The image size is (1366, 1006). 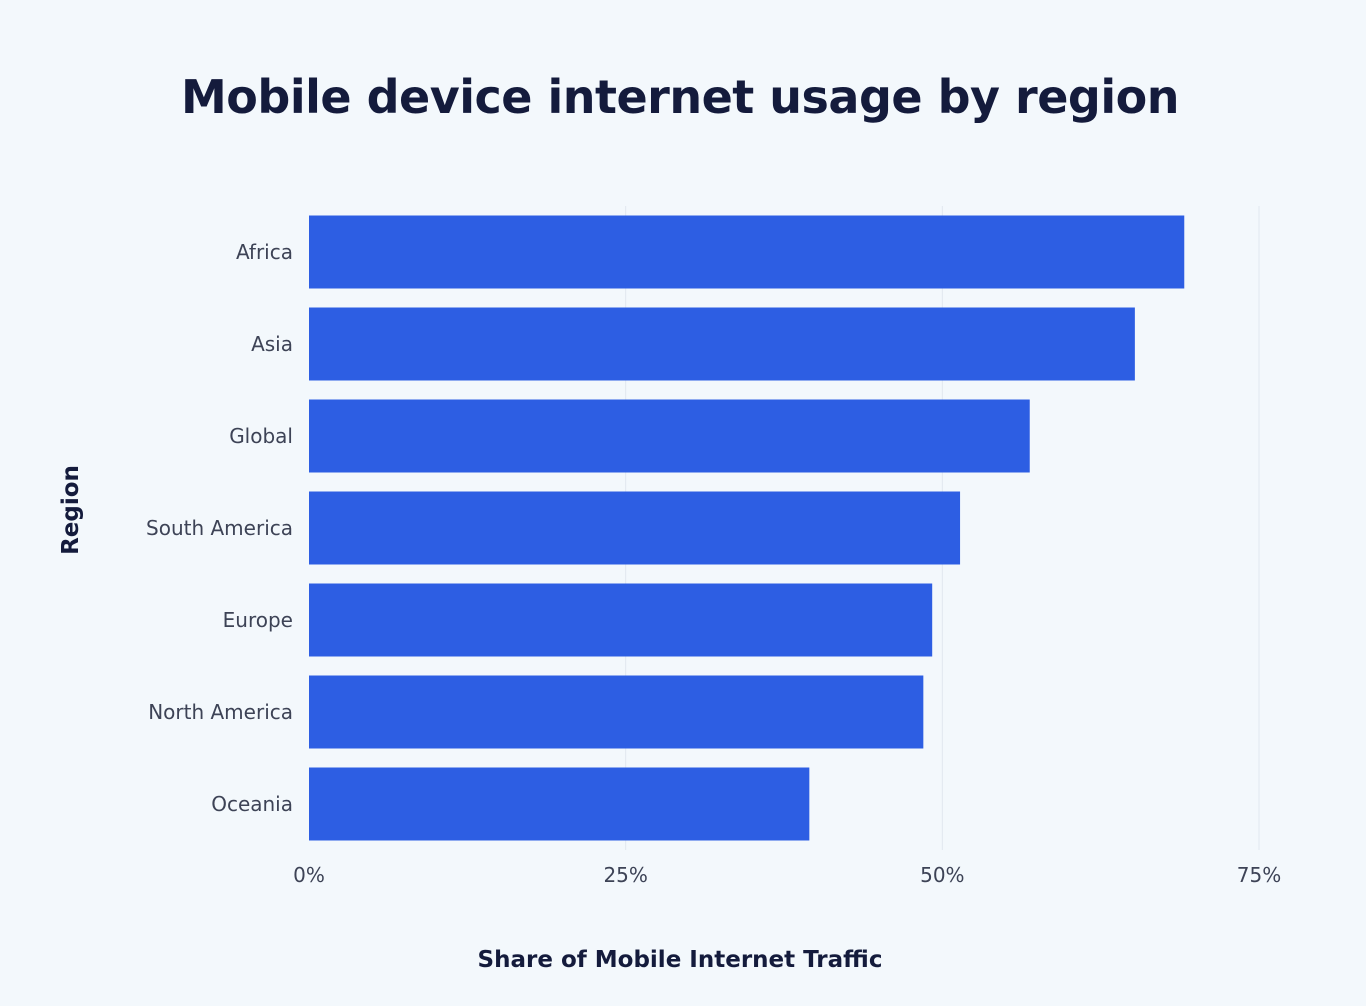 What do you see at coordinates (625, 875) in the screenshot?
I see `x-tick-label: 25%` at bounding box center [625, 875].